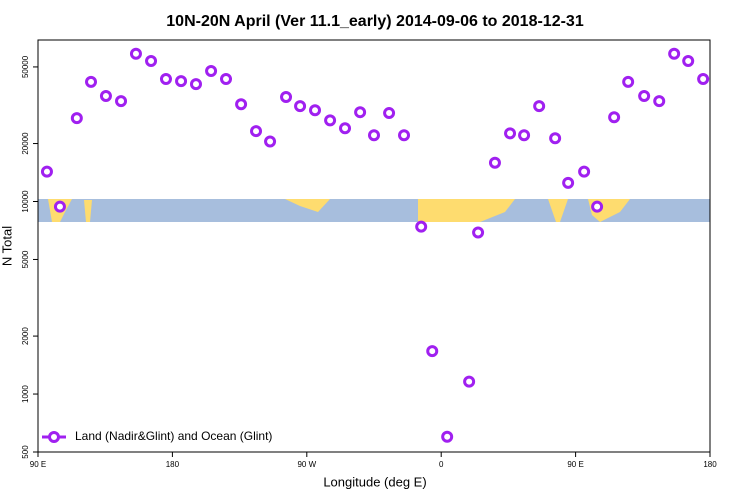 The height and width of the screenshot is (500, 750). What do you see at coordinates (25, 201) in the screenshot?
I see `y-tick-label: 10000` at bounding box center [25, 201].